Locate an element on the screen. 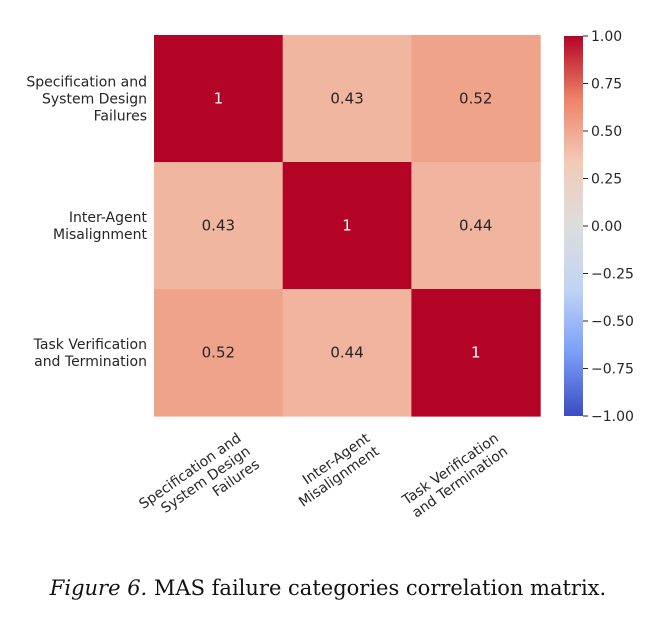  colorbar-tick-label: −0.50 is located at coordinates (612, 322).